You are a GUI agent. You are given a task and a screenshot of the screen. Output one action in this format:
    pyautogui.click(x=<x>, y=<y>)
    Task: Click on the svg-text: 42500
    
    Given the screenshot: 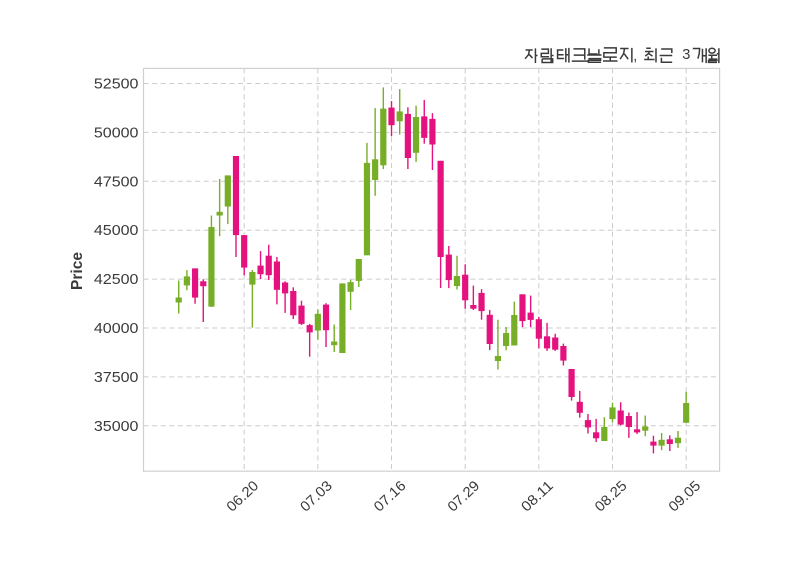 What is the action you would take?
    pyautogui.click(x=116, y=280)
    